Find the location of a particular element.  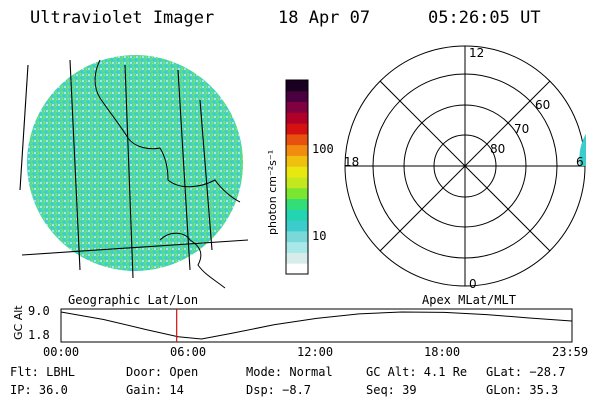

gc-alt-readout: GC Alt: 4.1 Re is located at coordinates (417, 372).